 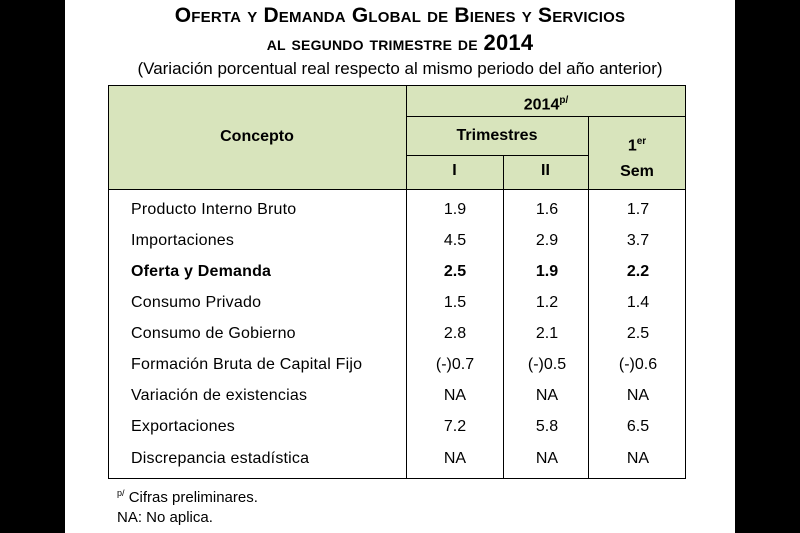 I want to click on cell-q1: (-)0.7, so click(x=455, y=364).